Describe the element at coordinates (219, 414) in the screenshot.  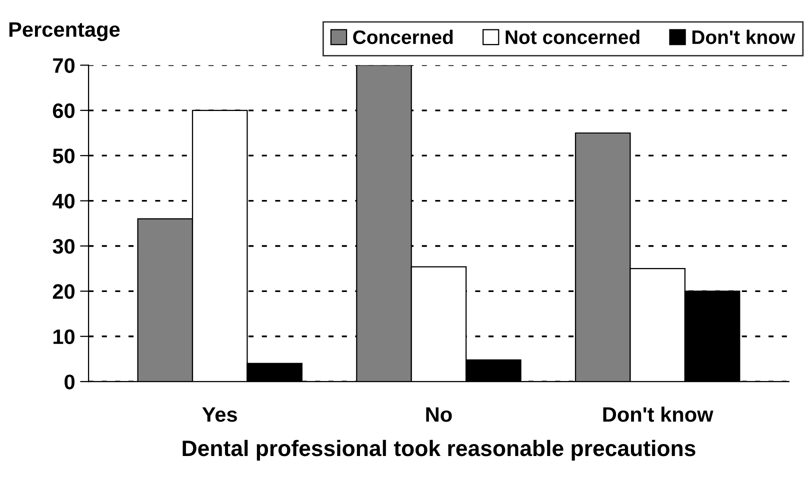
I see `x-tick-label: Yes` at that location.